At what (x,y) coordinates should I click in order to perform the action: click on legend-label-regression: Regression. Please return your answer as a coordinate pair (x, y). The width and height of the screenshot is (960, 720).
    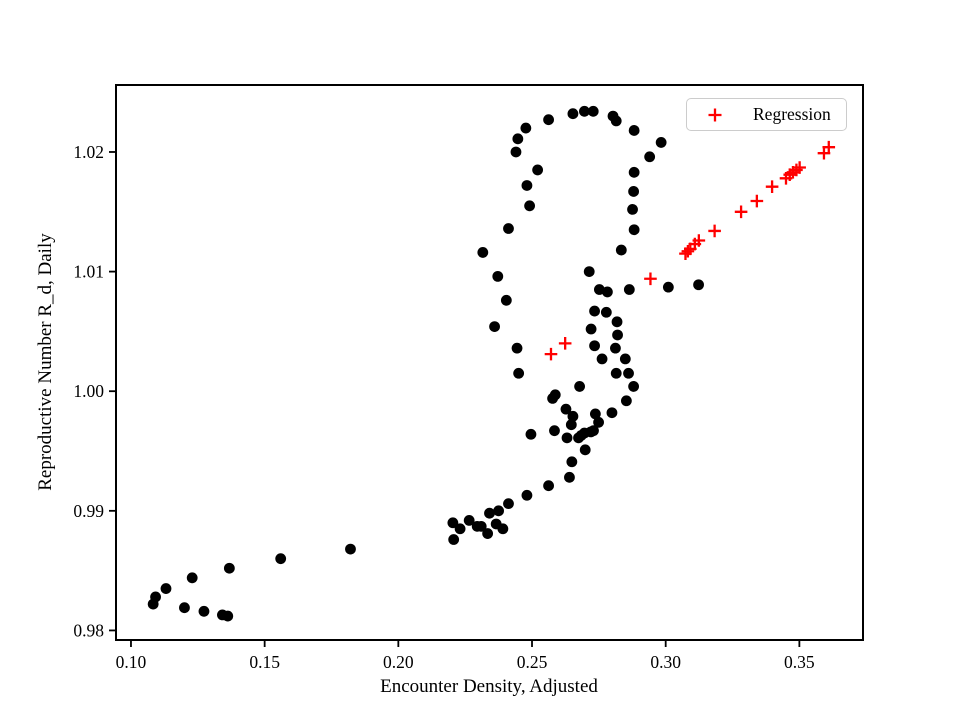
    Looking at the image, I should click on (792, 114).